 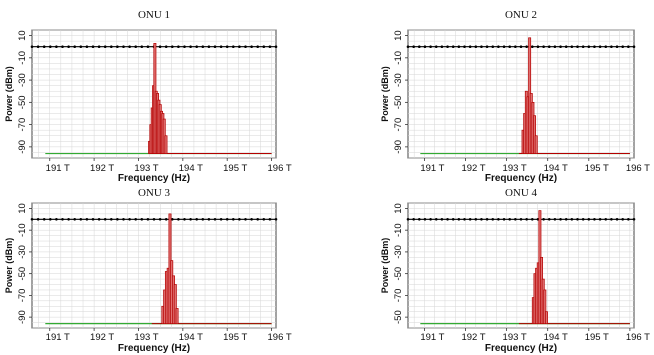 What do you see at coordinates (154, 219) in the screenshot?
I see `reference-line-0dbm` at bounding box center [154, 219].